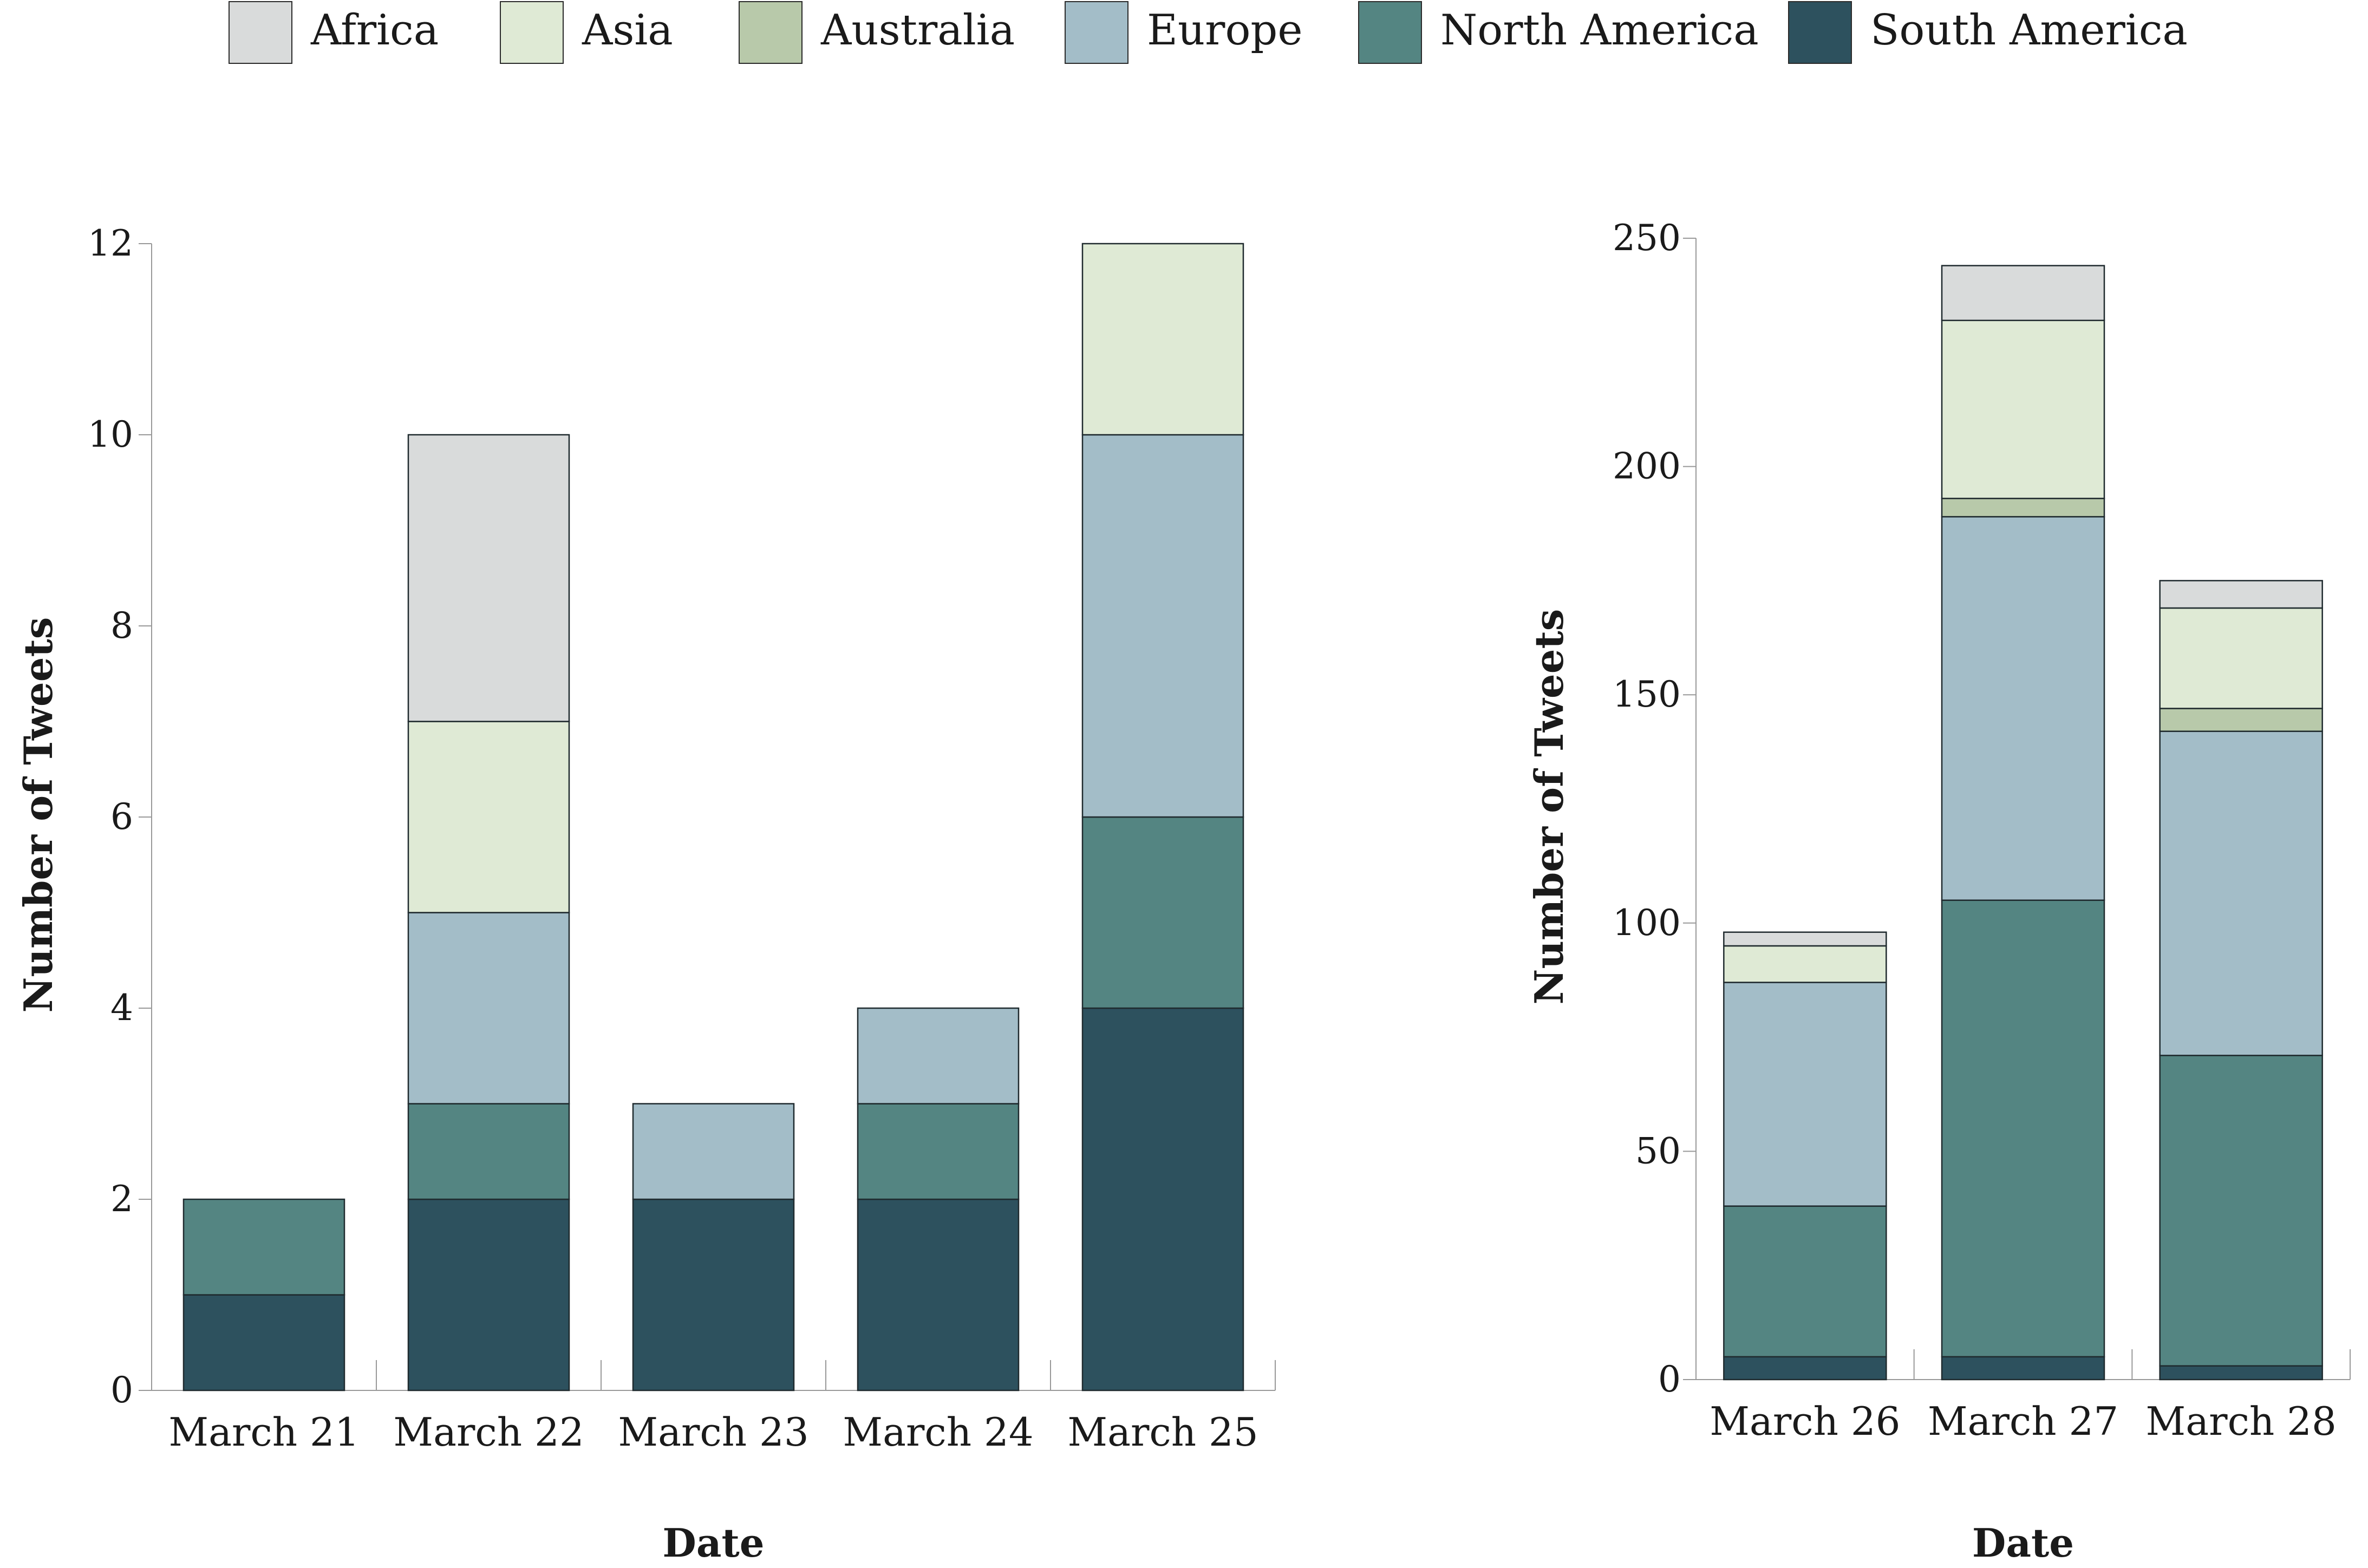 This screenshot has height=1568, width=2368. Describe the element at coordinates (488, 1008) in the screenshot. I see `bar-march-22-europe` at that location.